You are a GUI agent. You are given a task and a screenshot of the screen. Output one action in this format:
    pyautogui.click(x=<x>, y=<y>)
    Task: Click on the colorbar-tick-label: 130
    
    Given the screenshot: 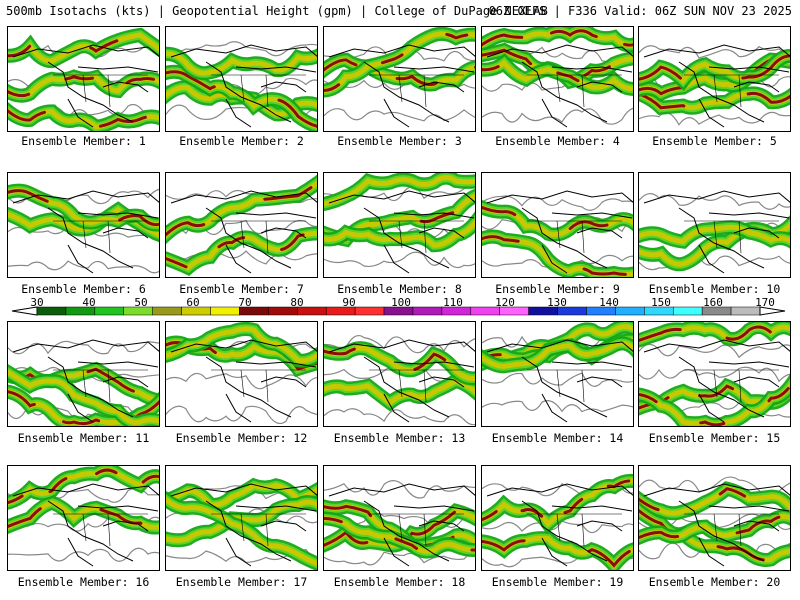 What is the action you would take?
    pyautogui.click(x=557, y=302)
    